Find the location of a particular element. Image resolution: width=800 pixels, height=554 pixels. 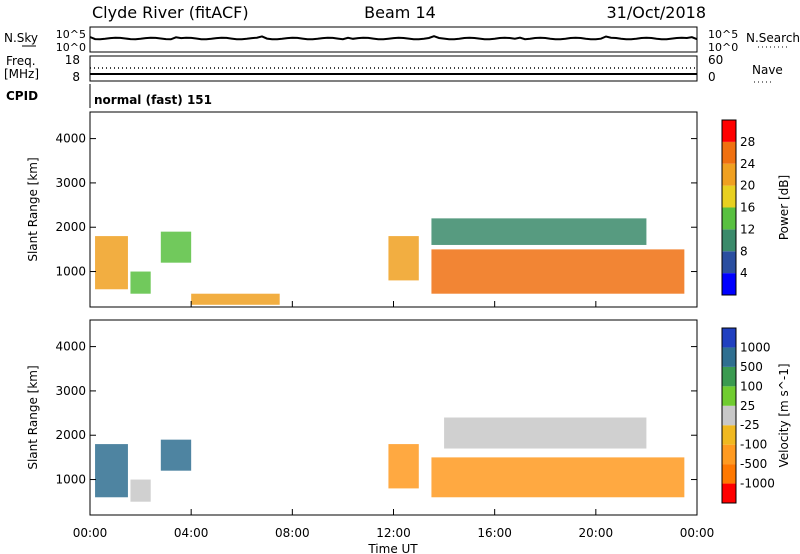

time-axis-label: Time UT is located at coordinates (392, 548).